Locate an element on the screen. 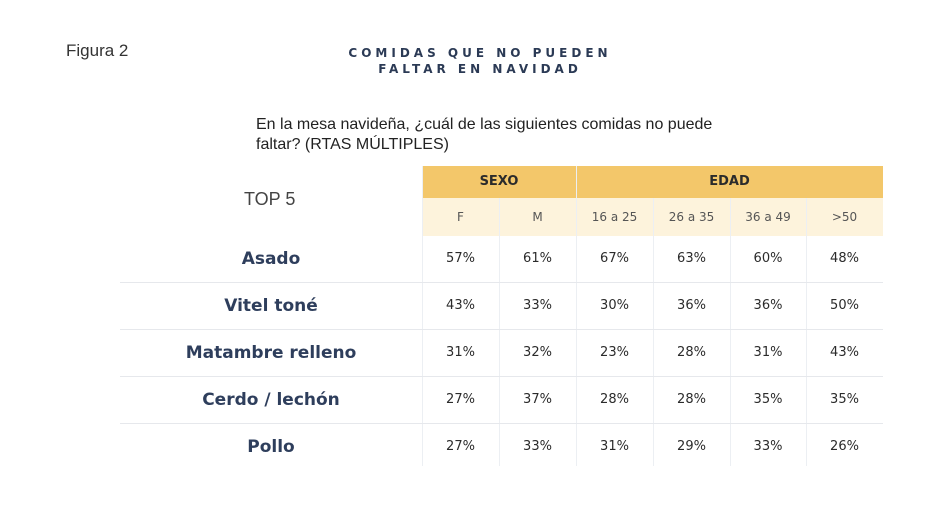 The height and width of the screenshot is (527, 952). group-header-sexo: SEXO is located at coordinates (499, 181).